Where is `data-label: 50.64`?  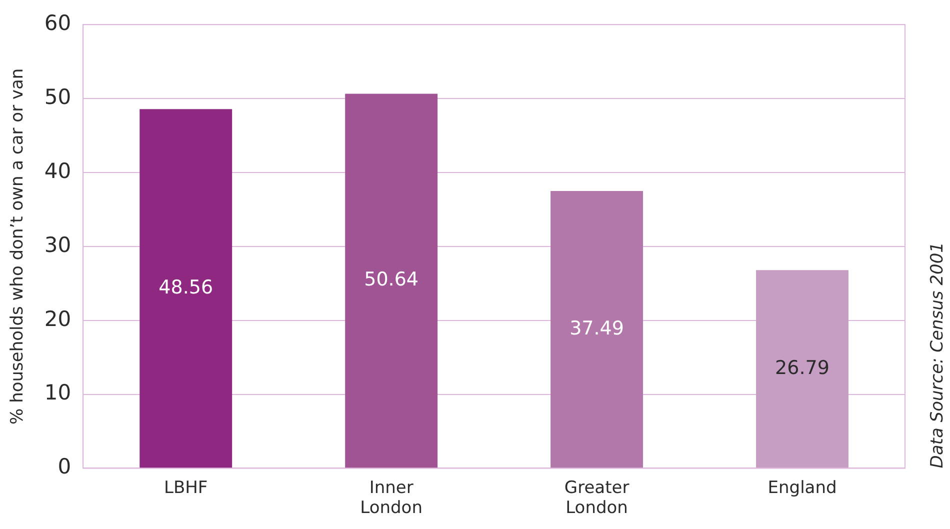 data-label: 50.64 is located at coordinates (391, 279).